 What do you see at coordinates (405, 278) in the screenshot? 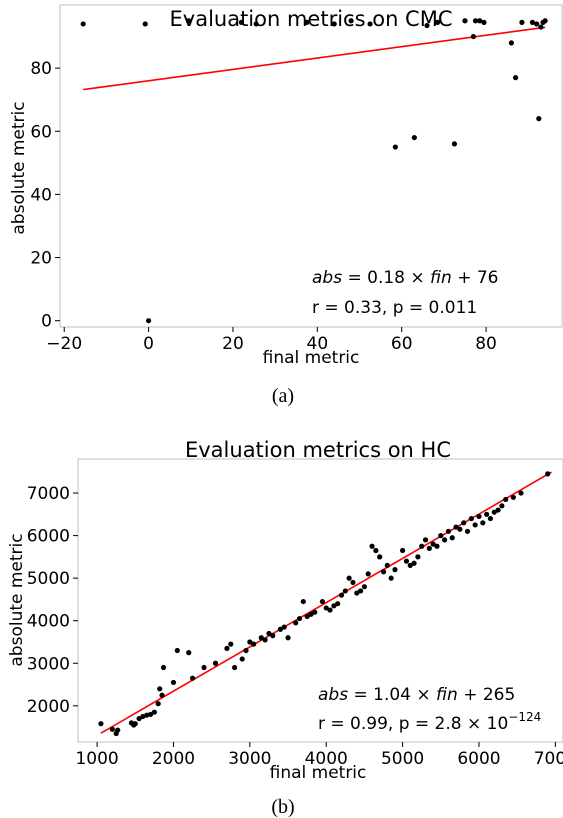
I see `fit-equation: abs = 0.18 × fin + 76` at bounding box center [405, 278].